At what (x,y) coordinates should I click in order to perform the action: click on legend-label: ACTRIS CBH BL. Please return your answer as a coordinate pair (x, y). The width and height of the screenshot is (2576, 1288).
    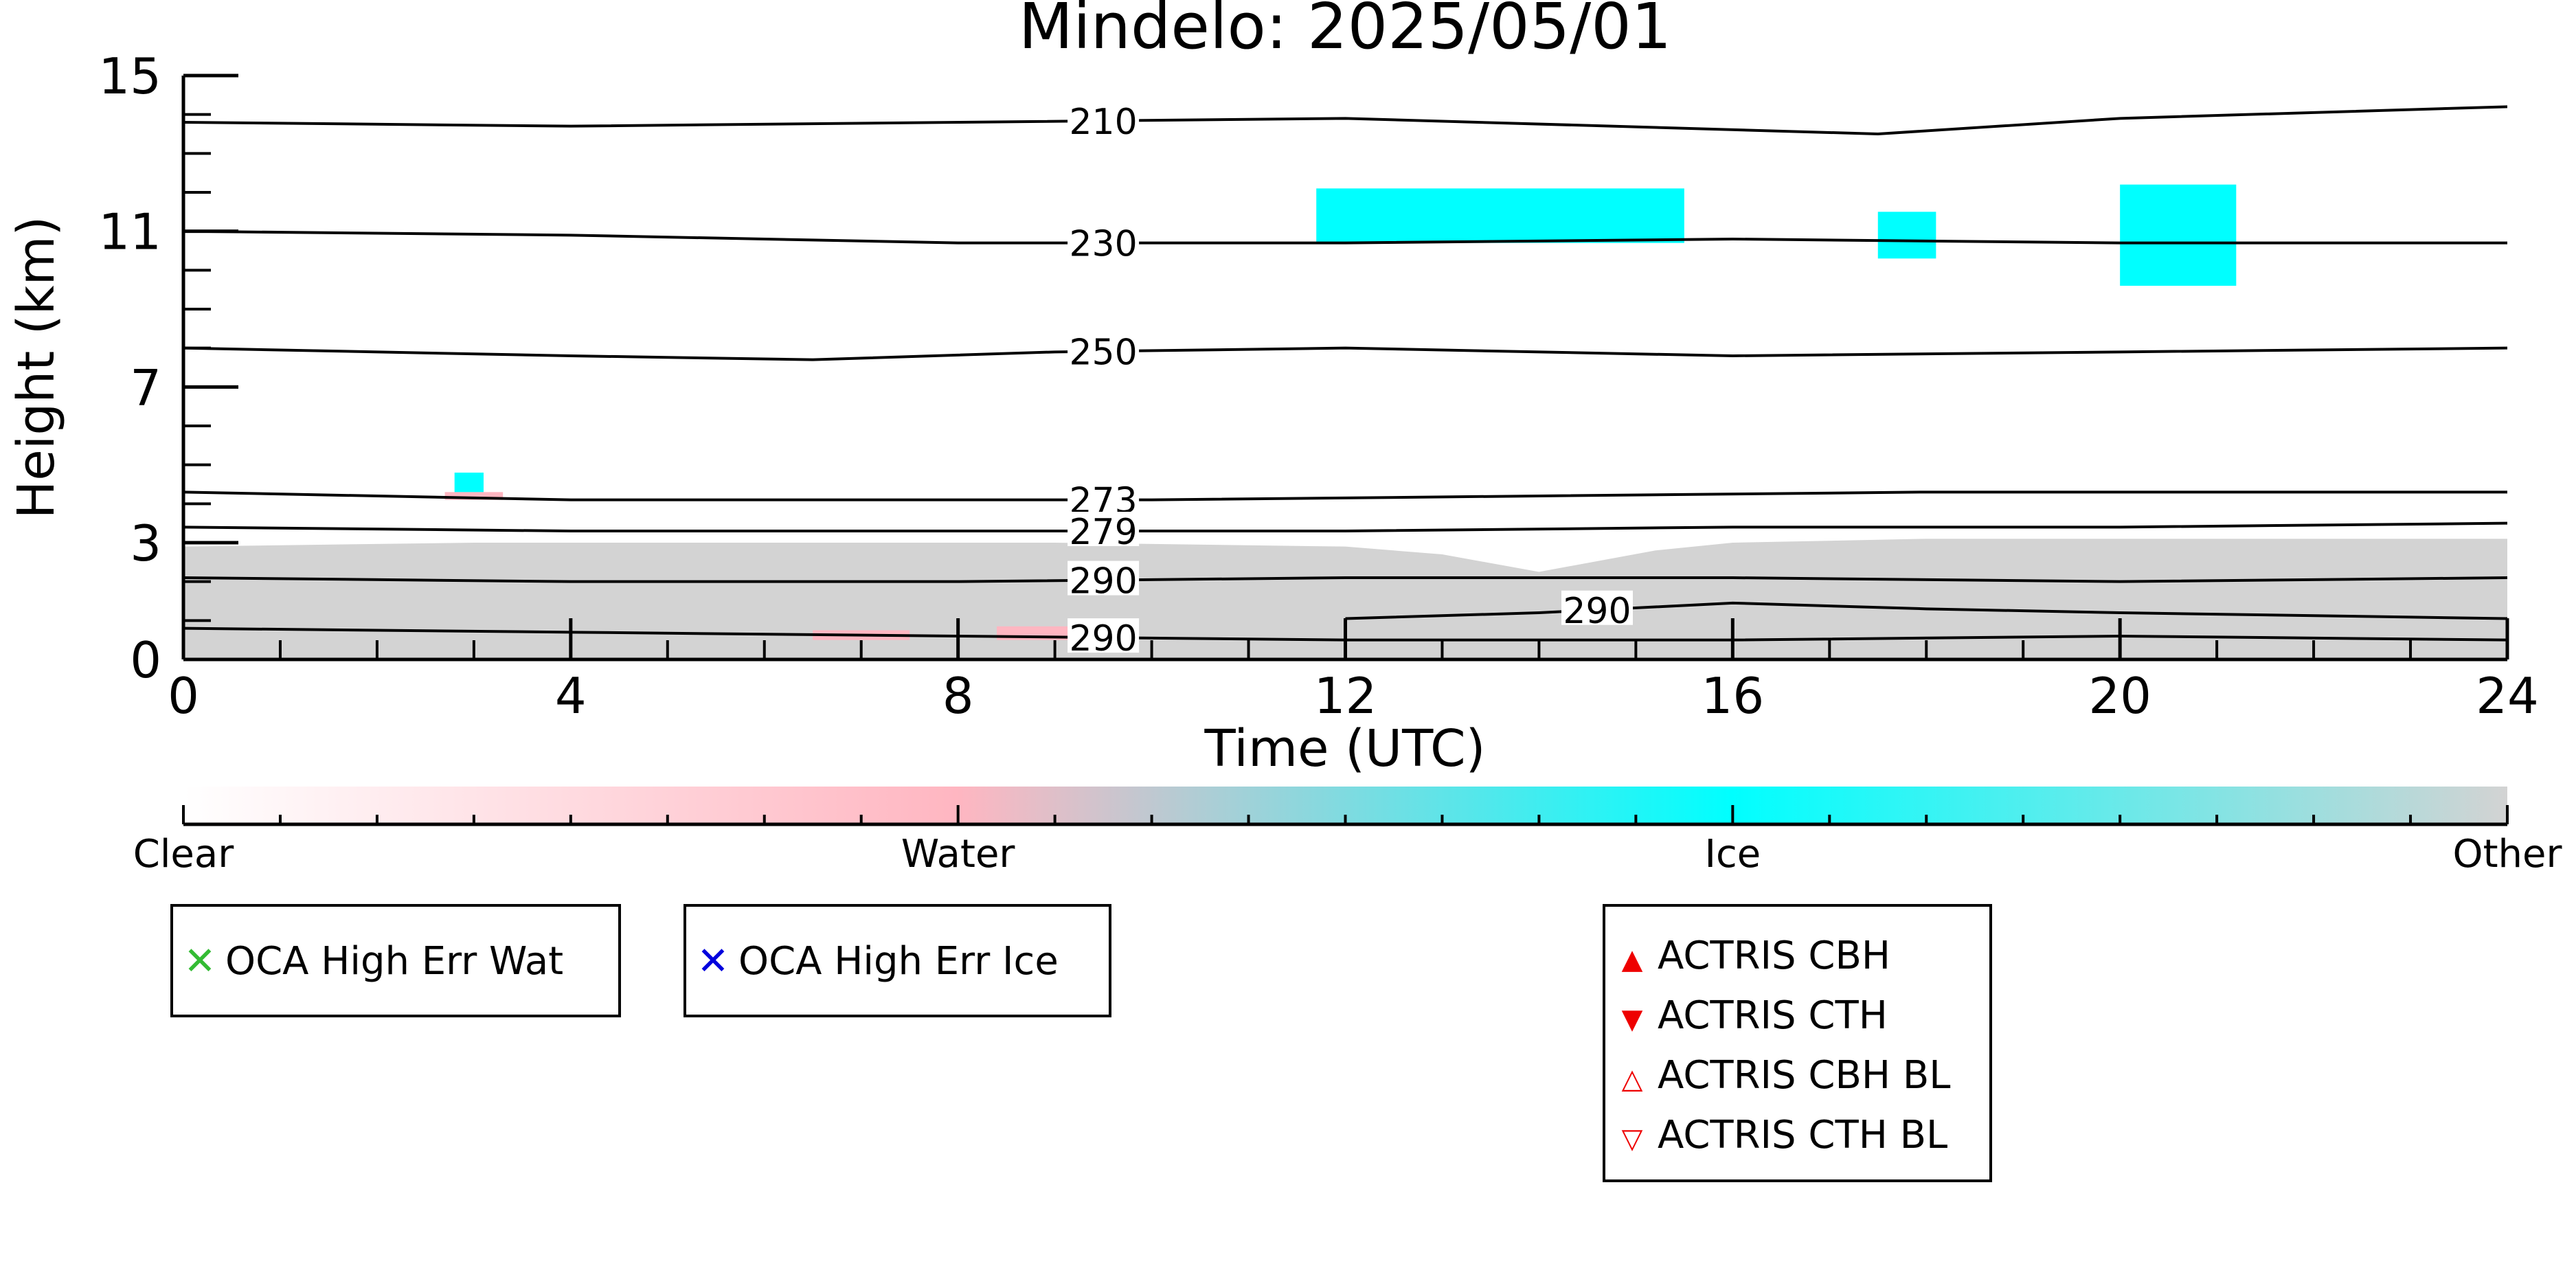
    Looking at the image, I should click on (1804, 1075).